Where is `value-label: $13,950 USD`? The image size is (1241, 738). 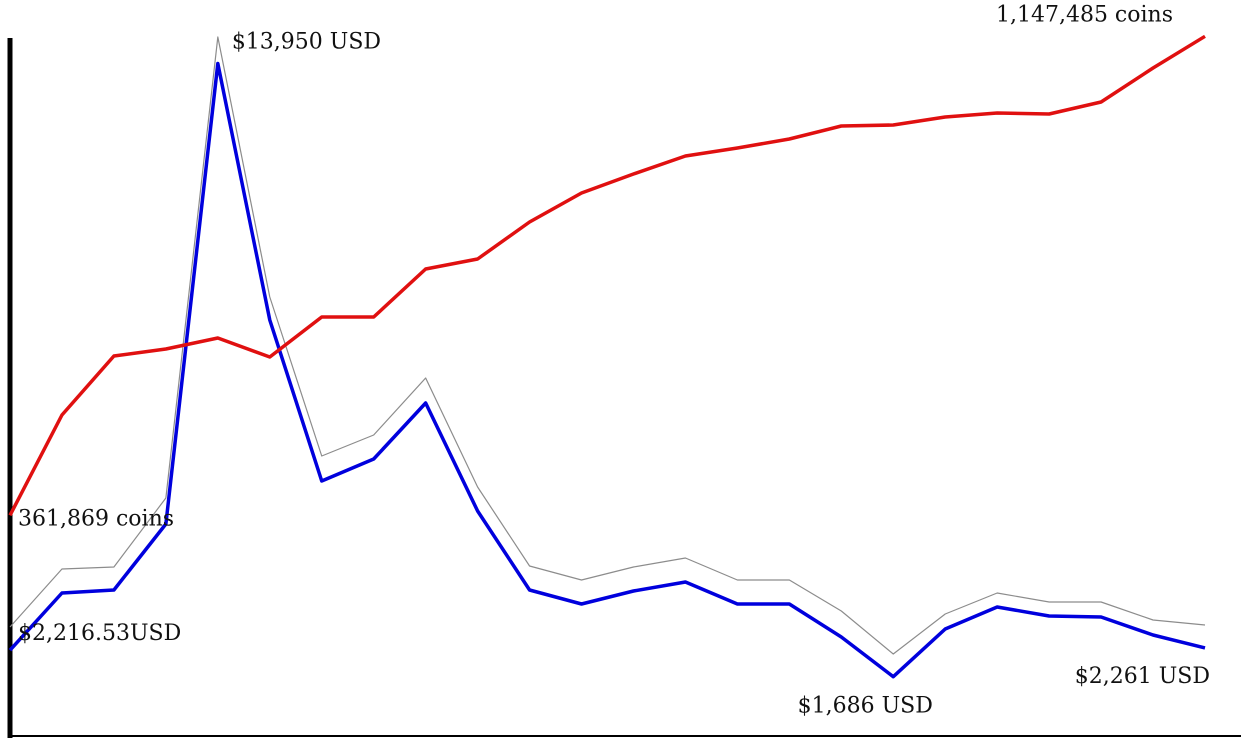
value-label: $13,950 USD is located at coordinates (306, 42).